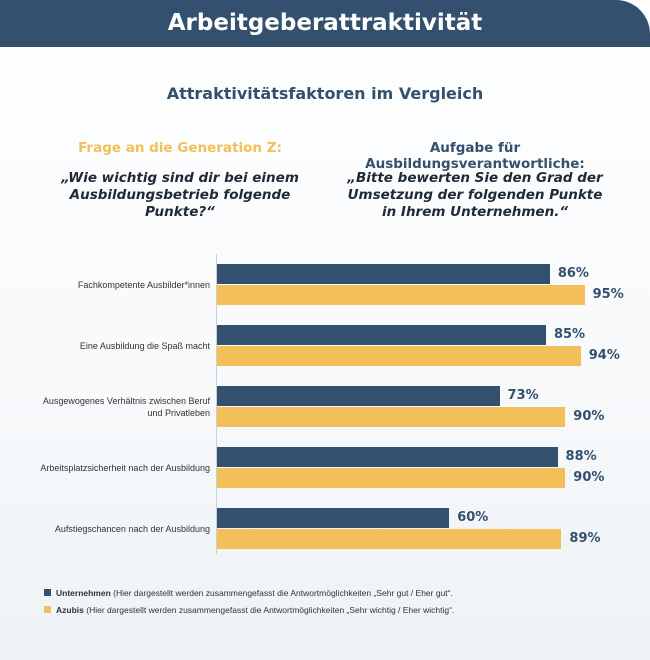 The width and height of the screenshot is (650, 660). What do you see at coordinates (143, 284) in the screenshot?
I see `category-label: Fachkompetente Ausbilder*innen` at bounding box center [143, 284].